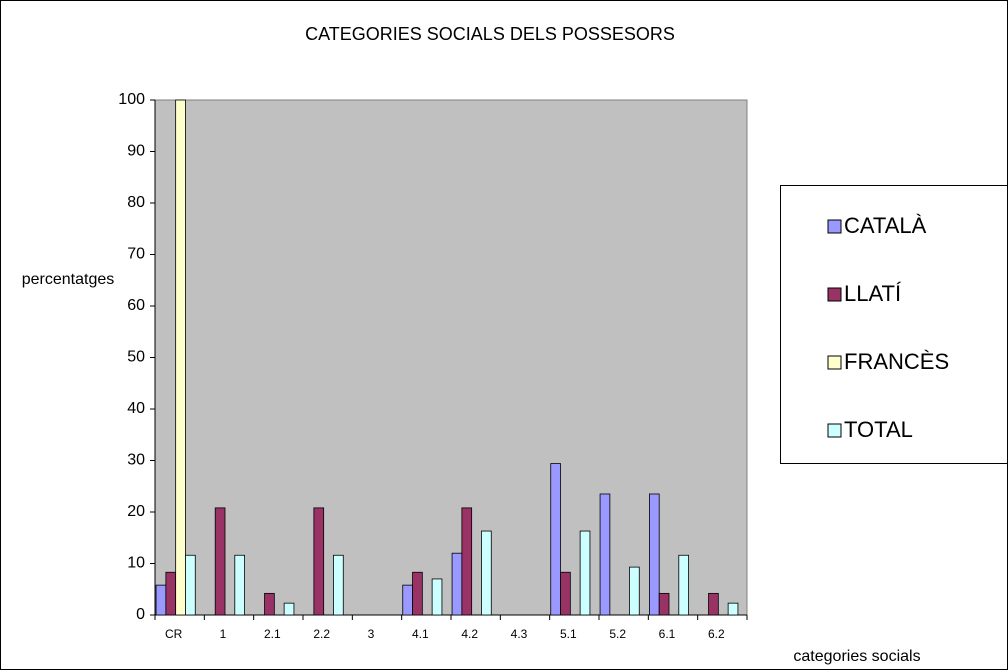 Image resolution: width=1008 pixels, height=670 pixels. I want to click on y-tick-label: 100, so click(131, 99).